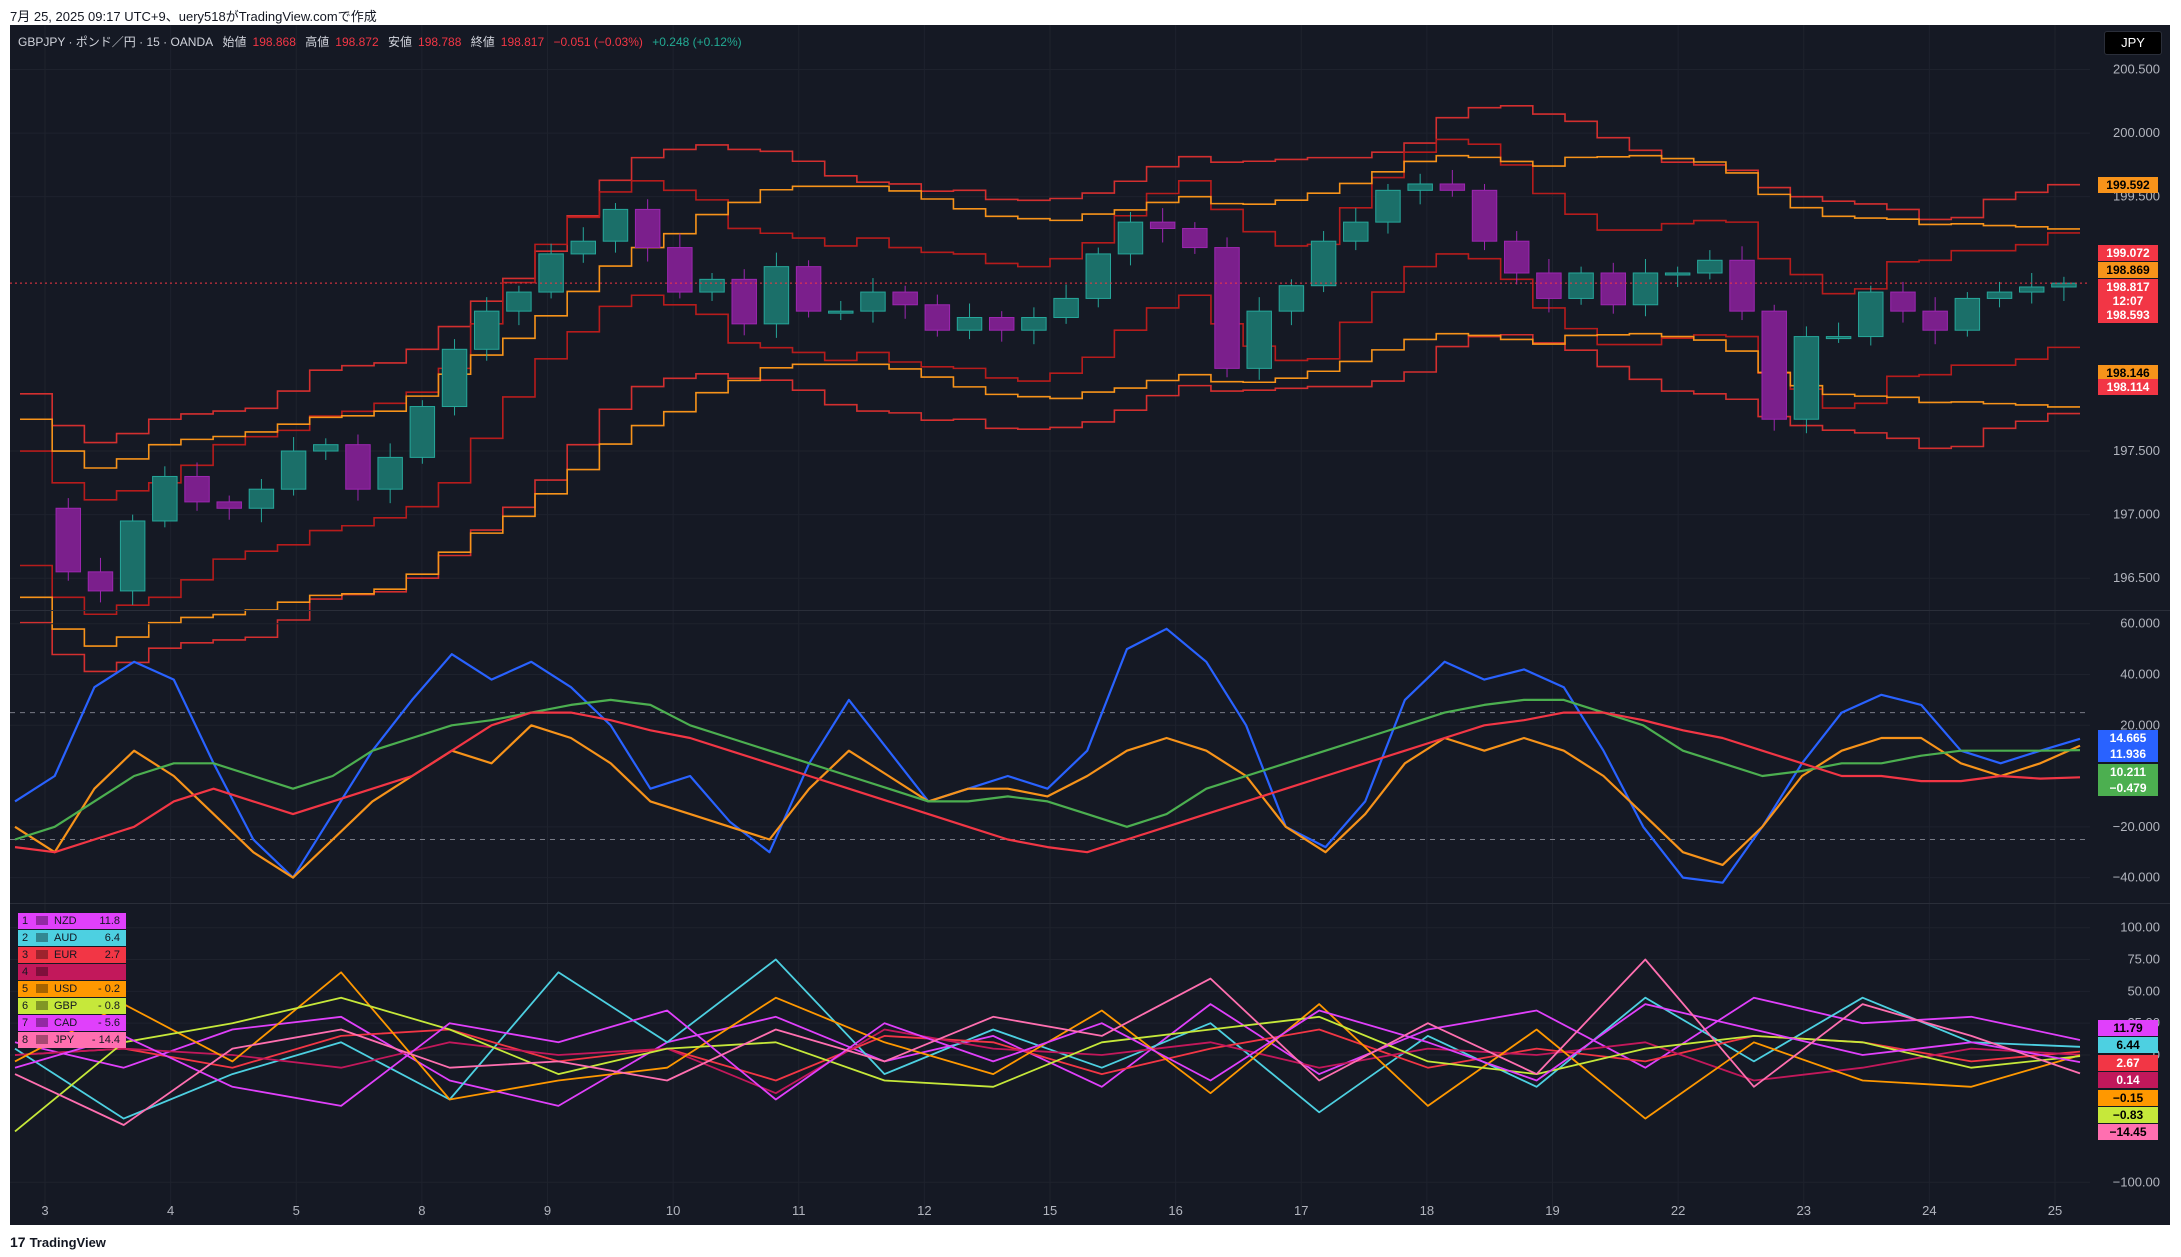 This screenshot has width=2181, height=1257. I want to click on y-tick-label: 75.00, so click(2143, 959).